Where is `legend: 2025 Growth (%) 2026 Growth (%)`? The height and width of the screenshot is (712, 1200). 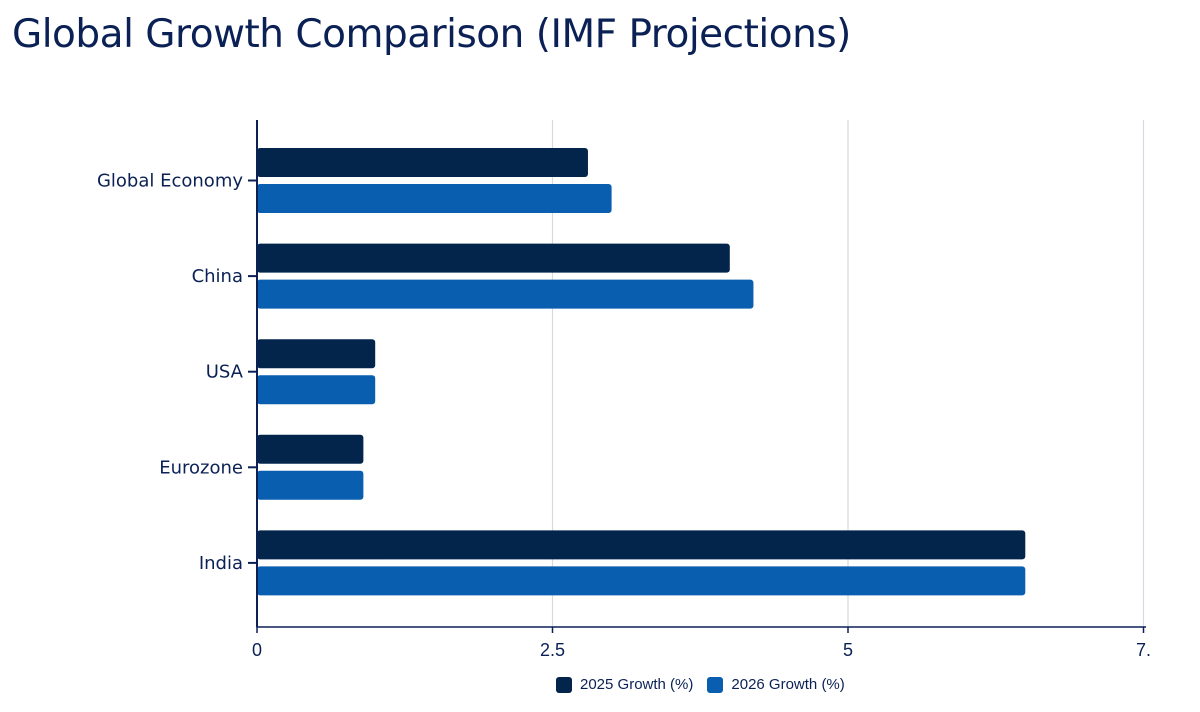
legend: 2025 Growth (%) 2026 Growth (%) is located at coordinates (707, 684).